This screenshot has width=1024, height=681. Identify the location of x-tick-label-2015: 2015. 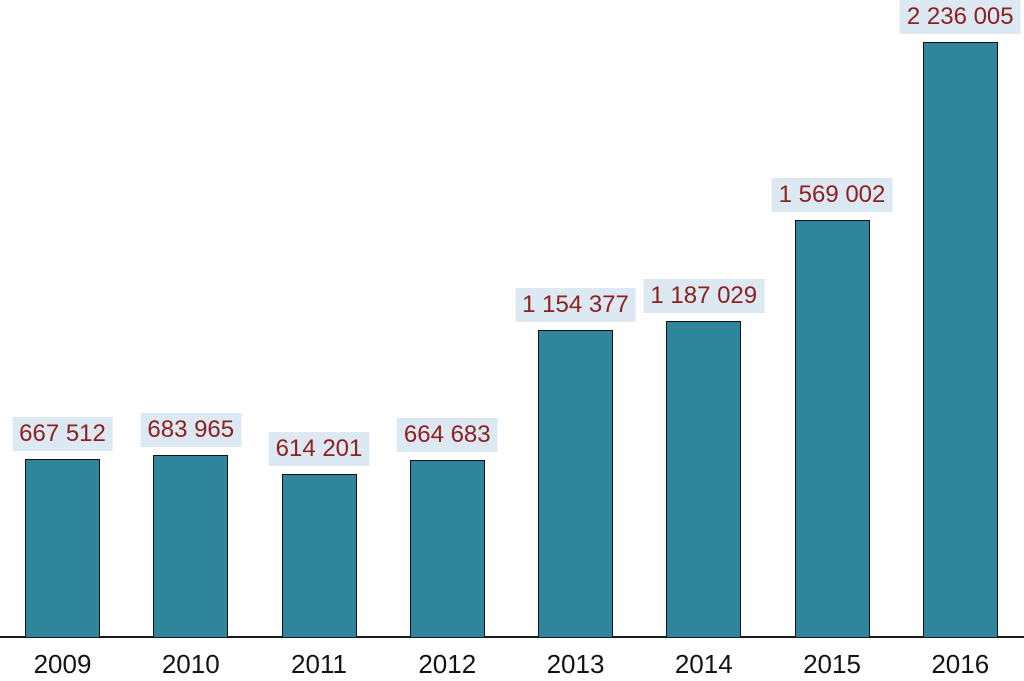
(832, 664).